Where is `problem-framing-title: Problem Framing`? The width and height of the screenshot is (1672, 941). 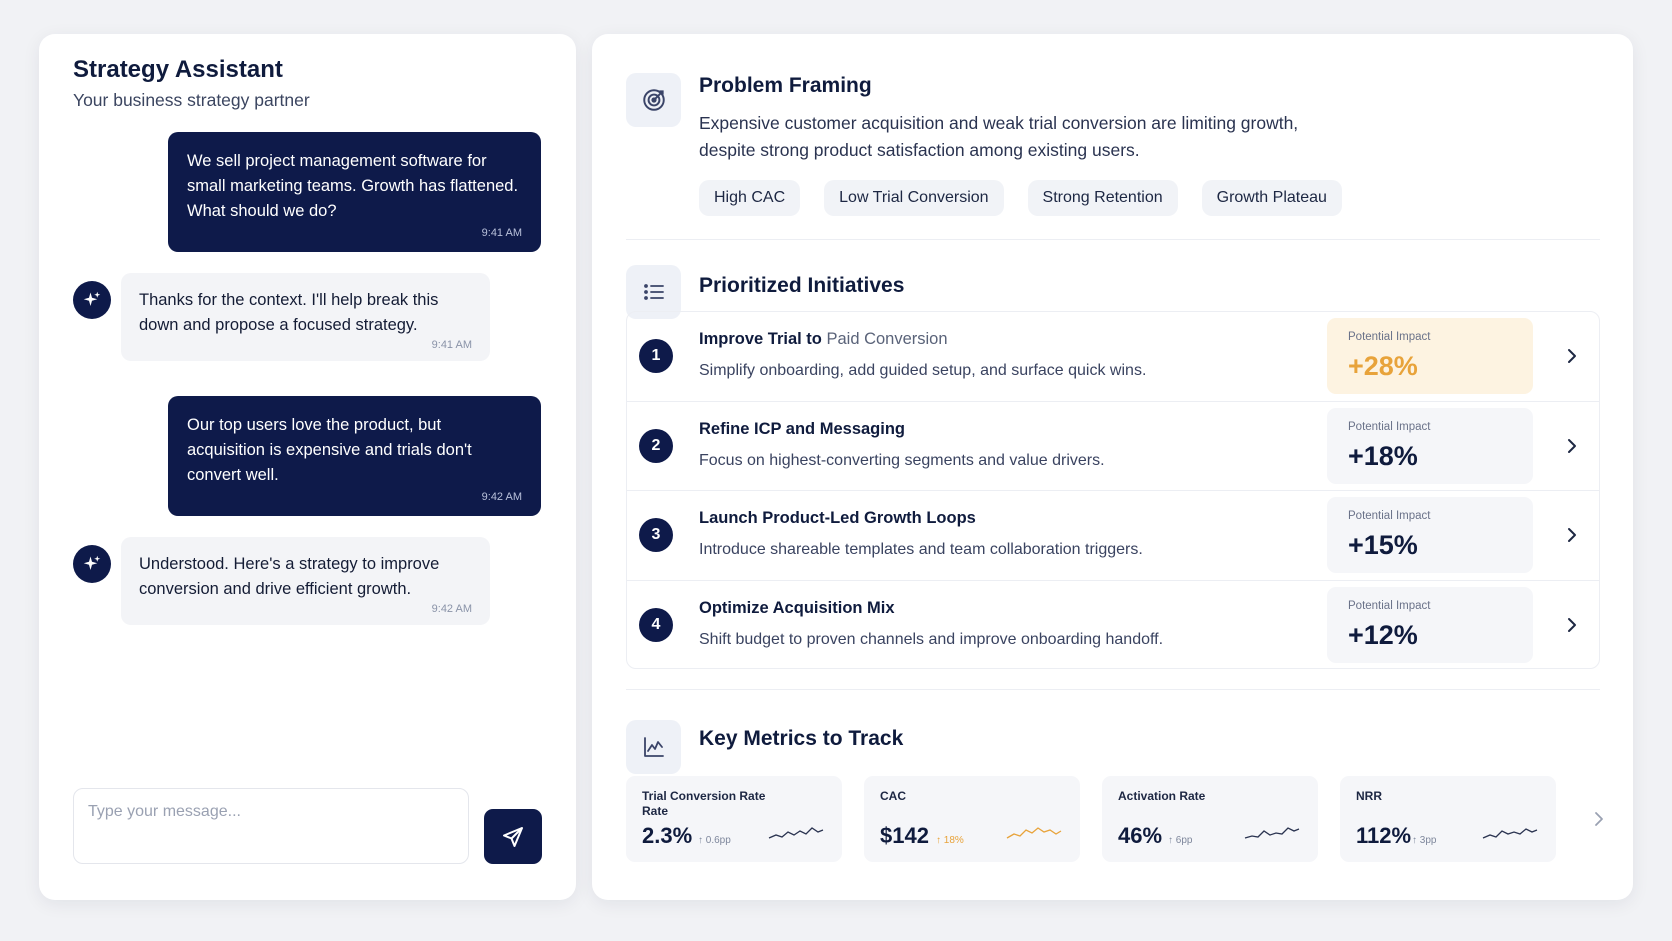
problem-framing-title: Problem Framing is located at coordinates (785, 85).